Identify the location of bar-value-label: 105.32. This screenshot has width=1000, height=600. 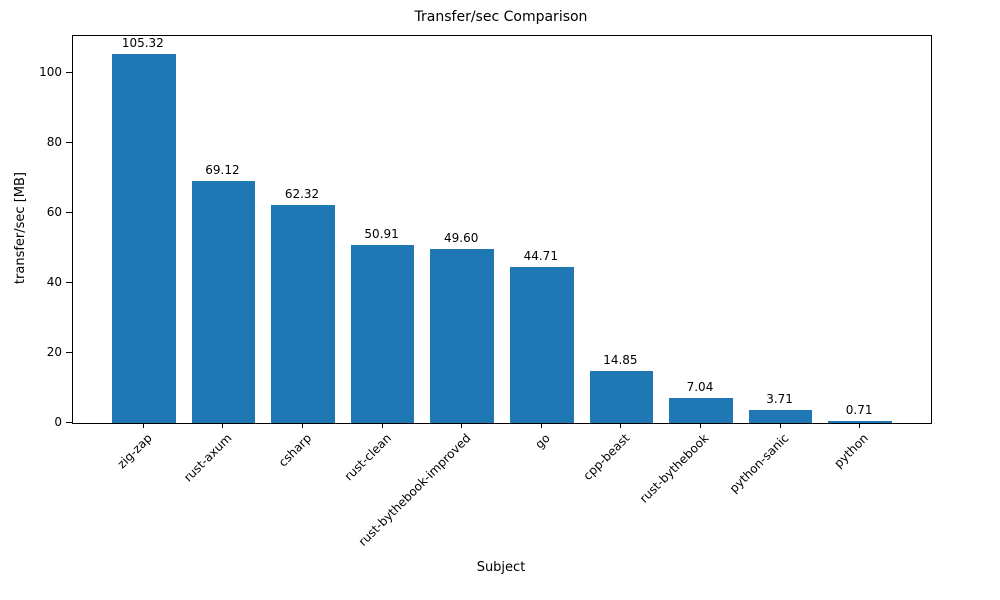
(142, 43).